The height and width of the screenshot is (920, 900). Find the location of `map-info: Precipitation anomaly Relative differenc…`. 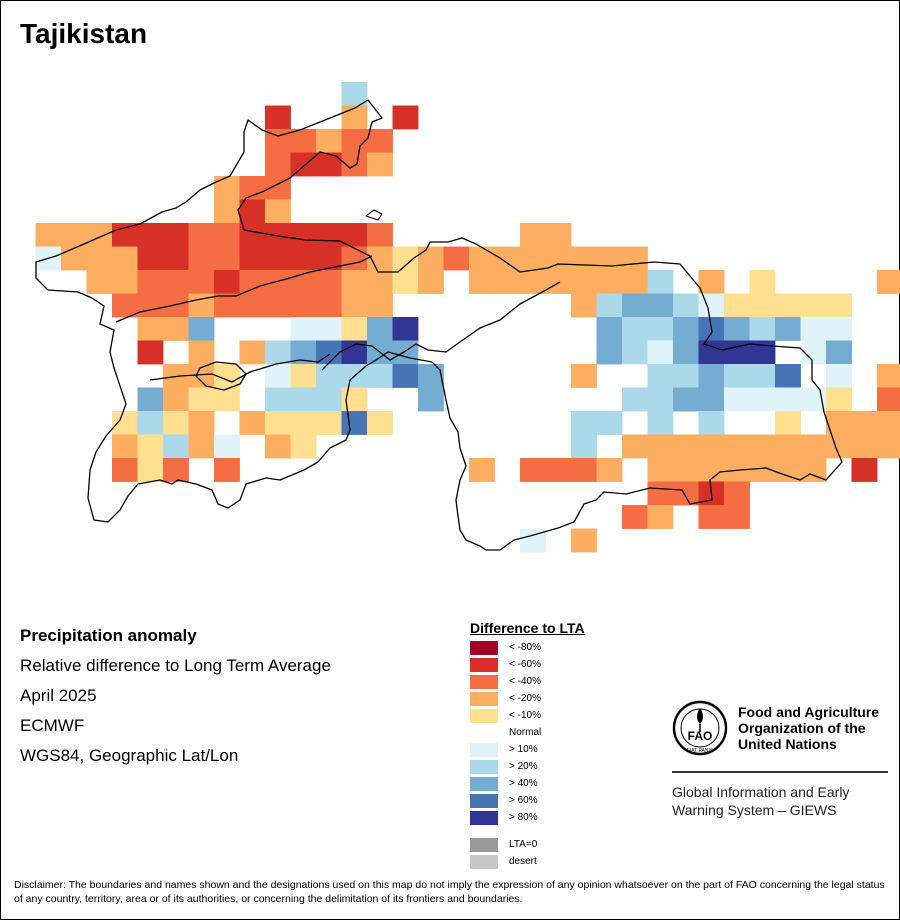

map-info: Precipitation anomaly Relative differenc… is located at coordinates (175, 701).